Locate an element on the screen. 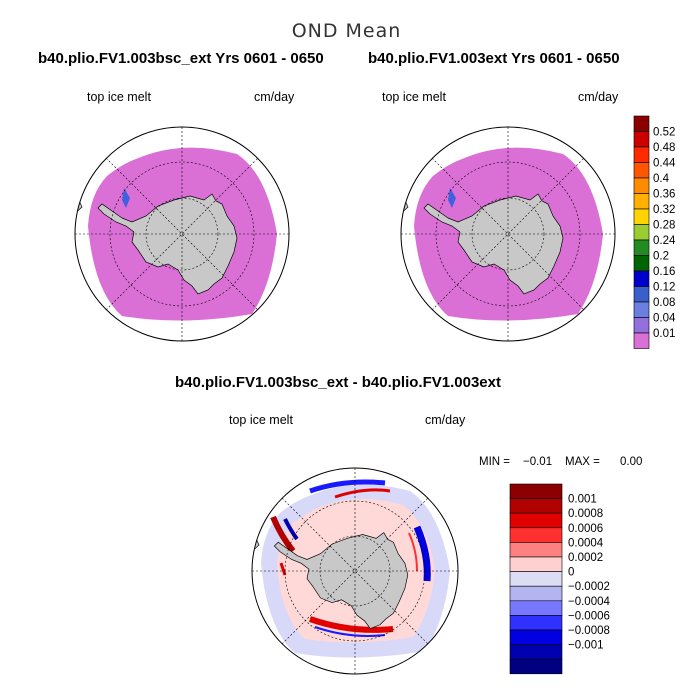 The height and width of the screenshot is (693, 693). cb-diff-tick-label: 0.0004 is located at coordinates (586, 543).